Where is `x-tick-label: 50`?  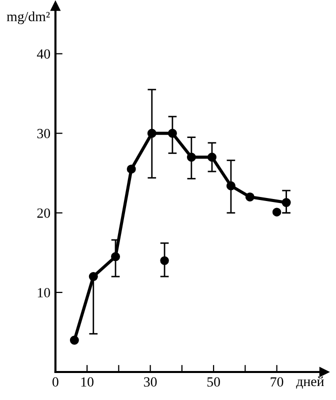
x-tick-label: 50 is located at coordinates (213, 382).